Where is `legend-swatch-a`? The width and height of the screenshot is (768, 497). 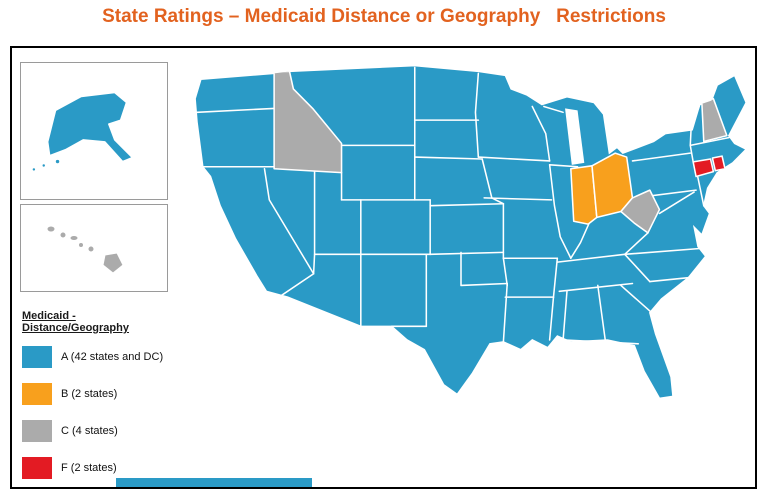 legend-swatch-a is located at coordinates (37, 357).